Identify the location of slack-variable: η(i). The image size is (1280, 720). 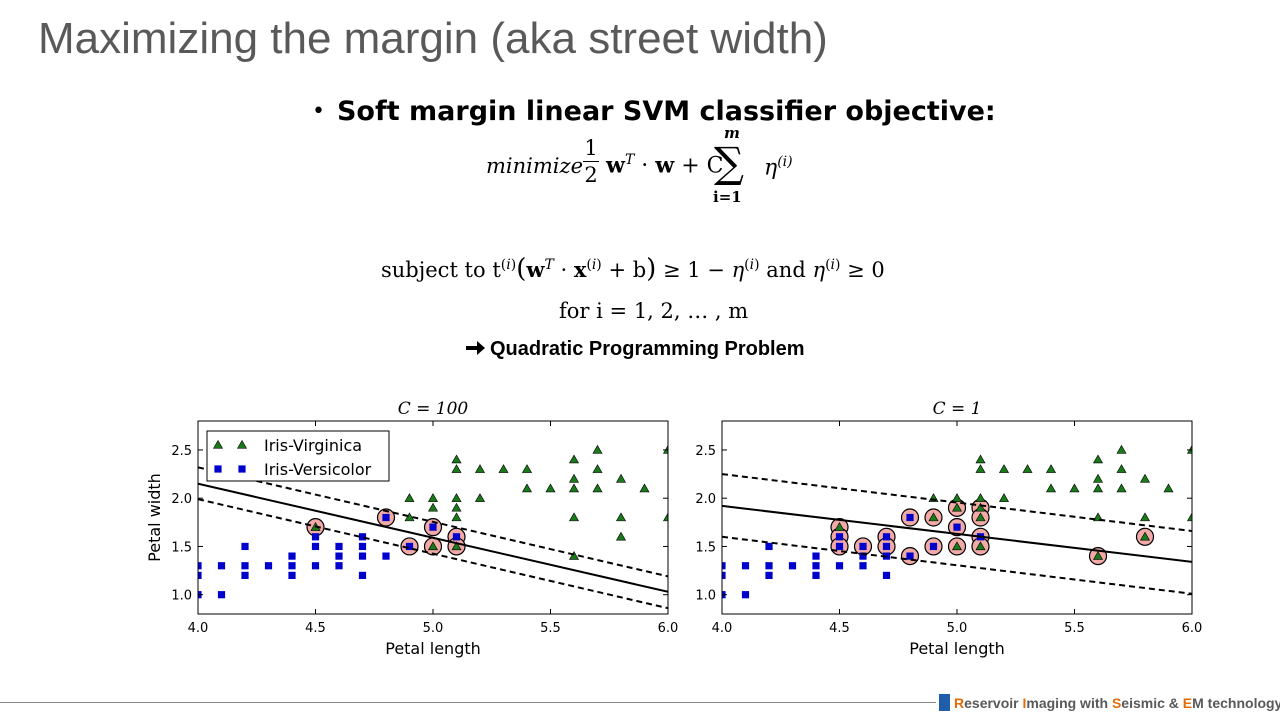
(778, 167).